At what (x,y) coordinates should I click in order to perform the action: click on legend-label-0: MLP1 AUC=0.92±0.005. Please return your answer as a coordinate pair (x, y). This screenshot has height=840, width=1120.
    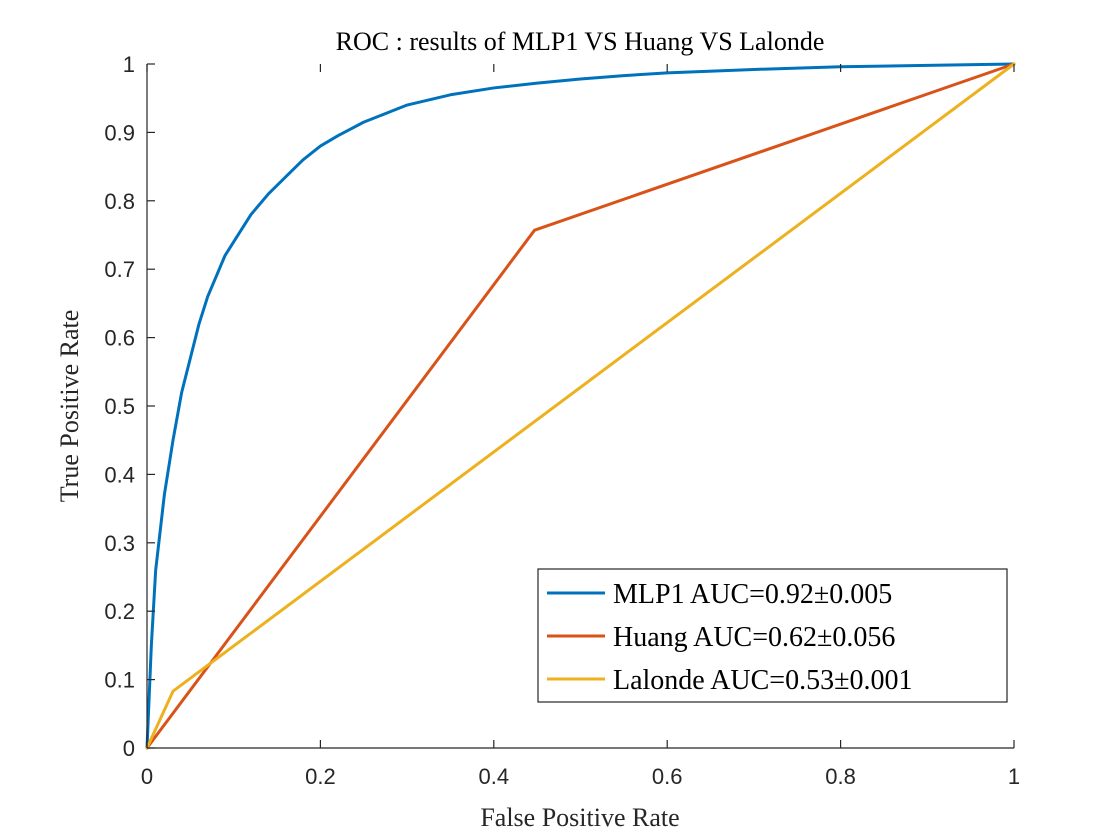
    Looking at the image, I should click on (752, 594).